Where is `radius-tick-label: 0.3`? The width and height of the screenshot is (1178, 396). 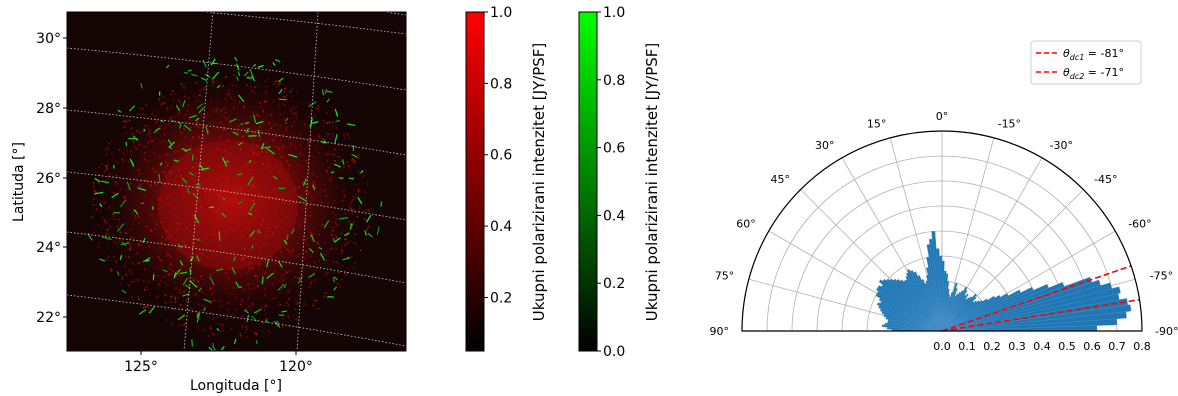 radius-tick-label: 0.3 is located at coordinates (1017, 346).